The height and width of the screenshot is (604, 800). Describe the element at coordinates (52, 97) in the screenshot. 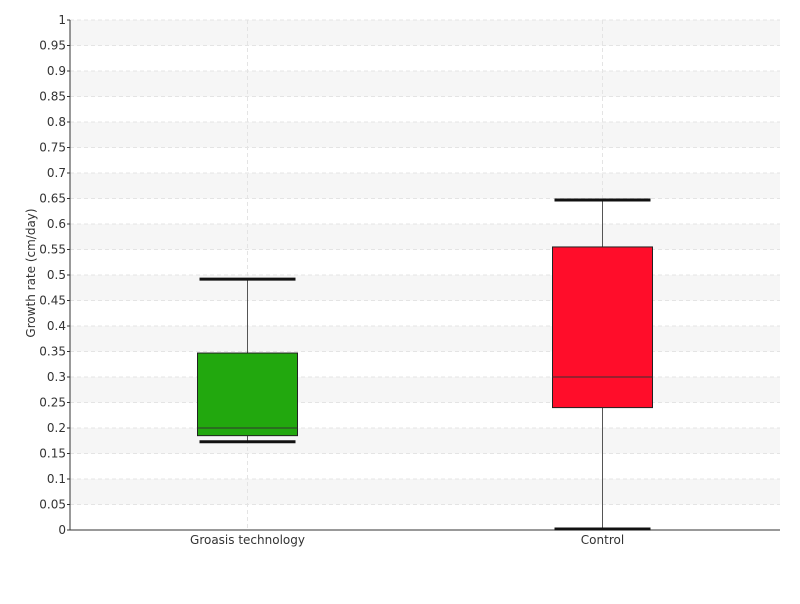

I see `y-tick-label: 0.85` at that location.